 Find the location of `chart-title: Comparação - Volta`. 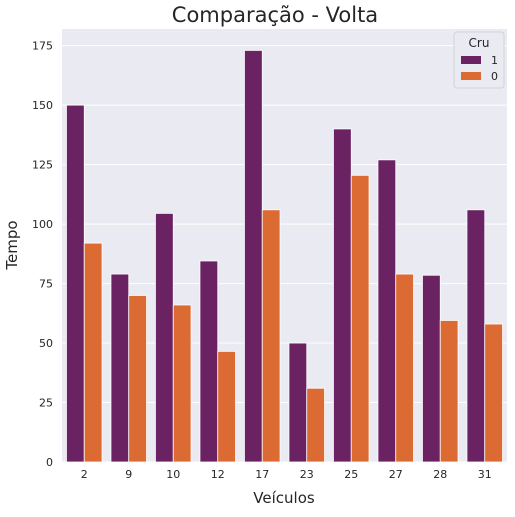

chart-title: Comparação - Volta is located at coordinates (275, 15).